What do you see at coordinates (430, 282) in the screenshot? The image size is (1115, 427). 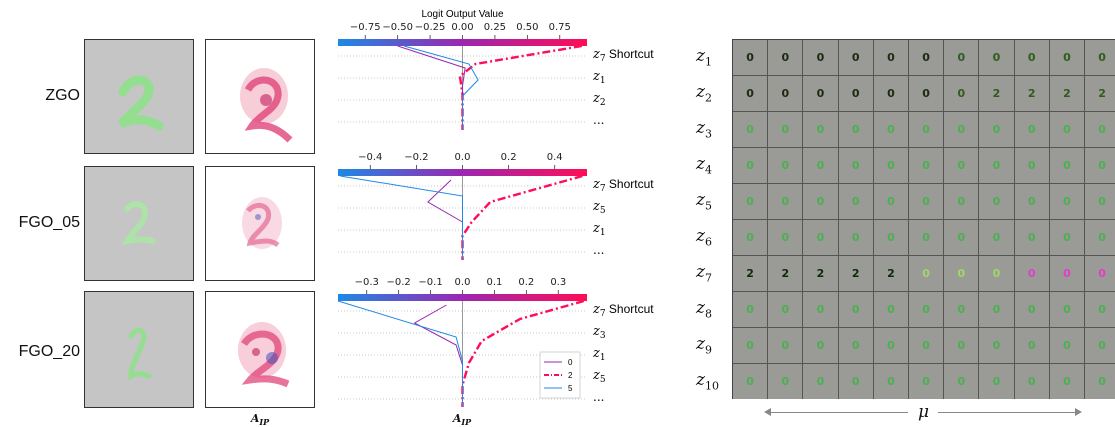 I see `tick-label: −0.1` at bounding box center [430, 282].